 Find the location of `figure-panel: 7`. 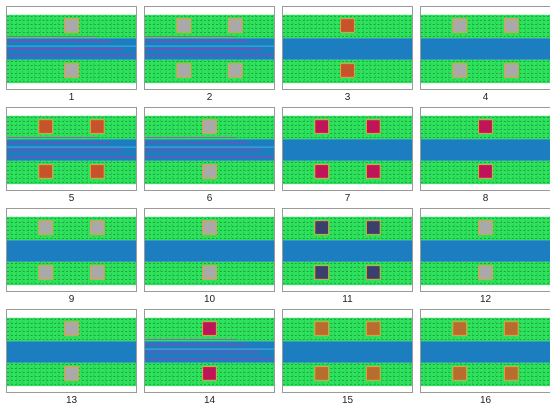

figure-panel: 7 is located at coordinates (347, 156).